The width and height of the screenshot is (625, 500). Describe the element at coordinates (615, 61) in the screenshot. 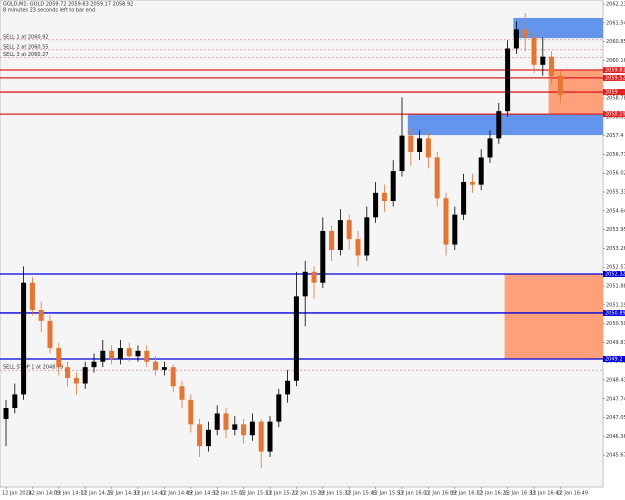

I see `y-tick-label: 2060.16` at that location.